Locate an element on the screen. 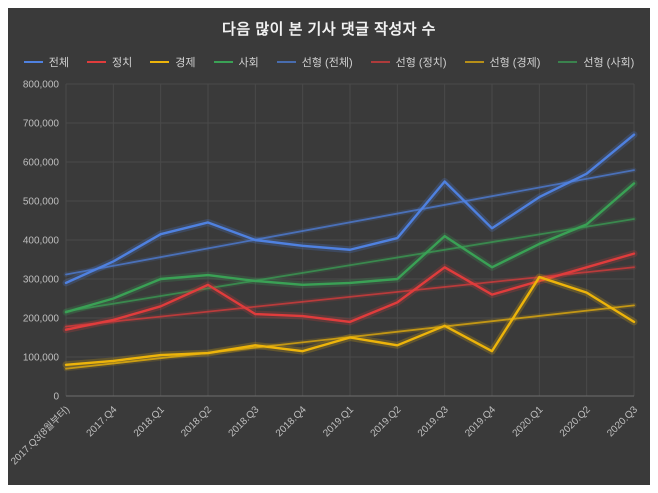 The image size is (658, 493). legend-label: 사회 is located at coordinates (248, 63).